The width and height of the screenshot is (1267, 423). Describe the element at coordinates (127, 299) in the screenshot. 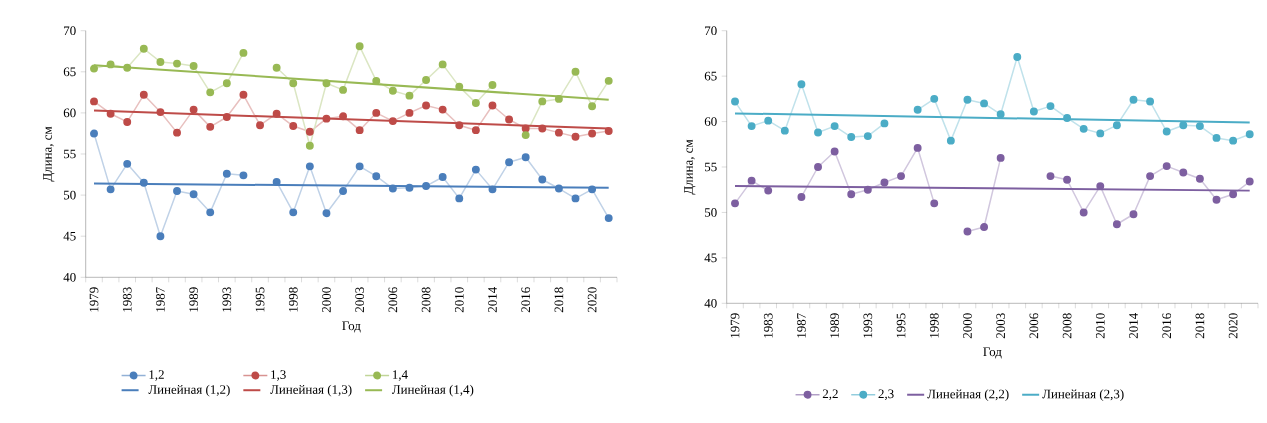

I see `x-tick-label: 1983` at that location.